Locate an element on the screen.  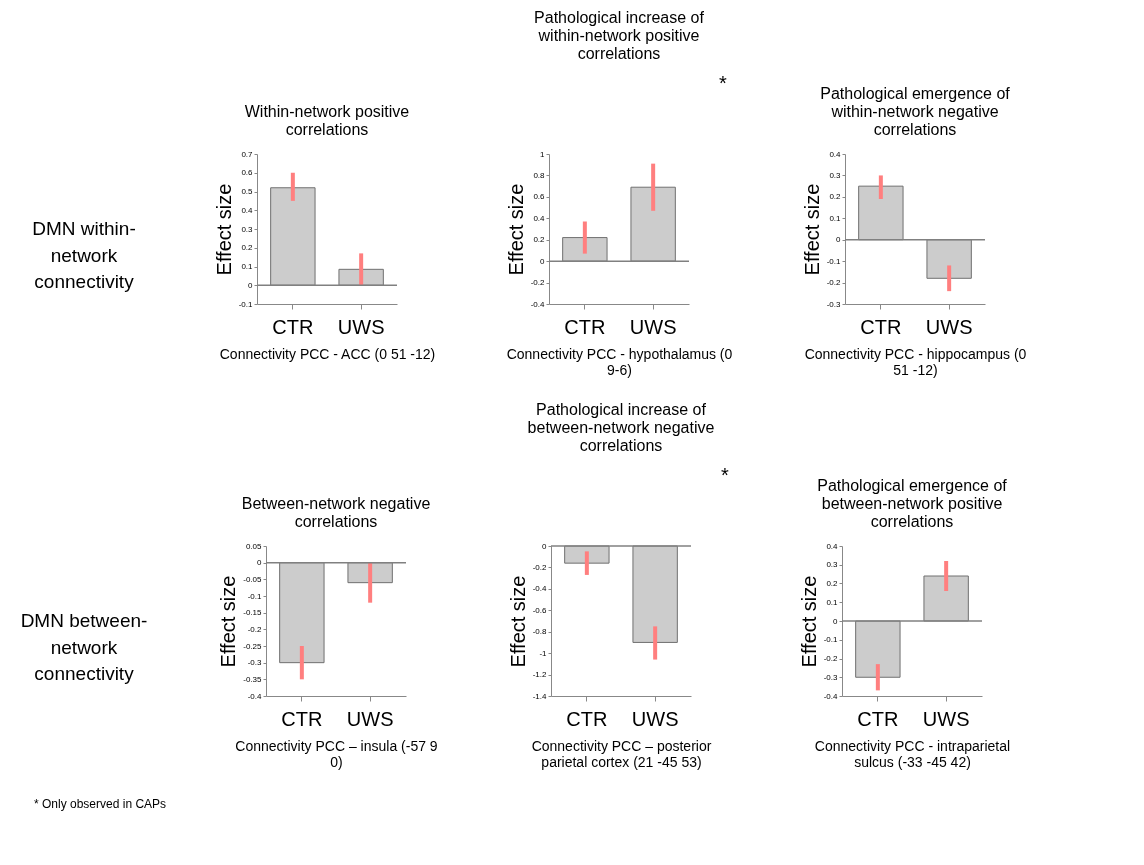
y-tick-label: -1.4 is located at coordinates (540, 696).